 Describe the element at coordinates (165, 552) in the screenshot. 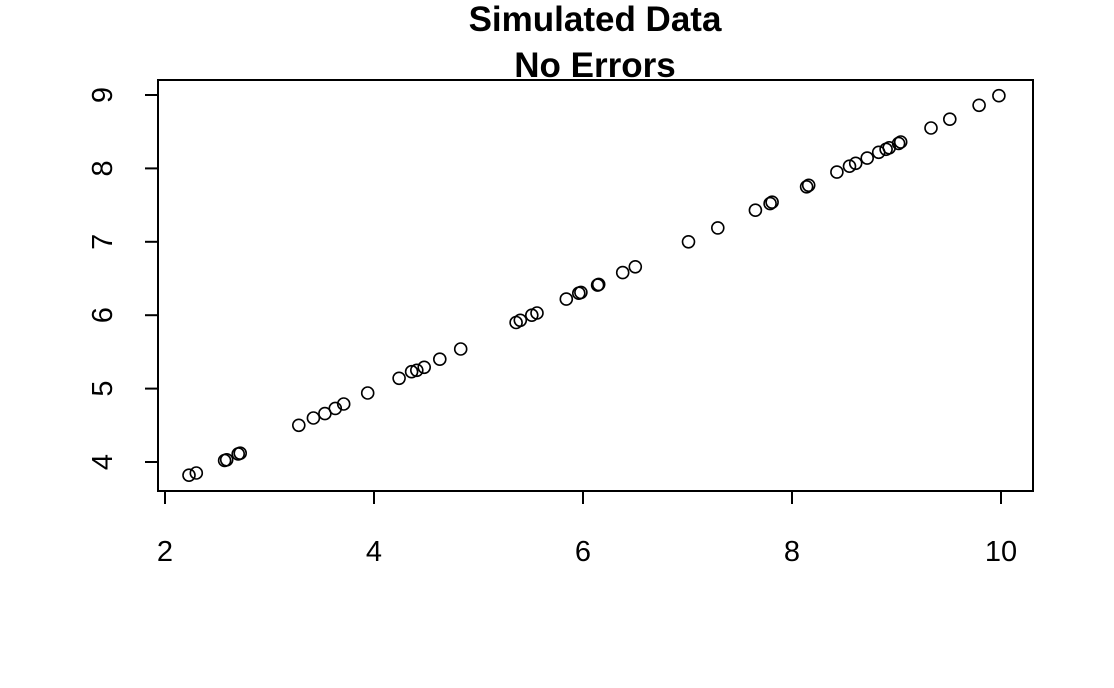

I see `x-tick-label: 2` at that location.